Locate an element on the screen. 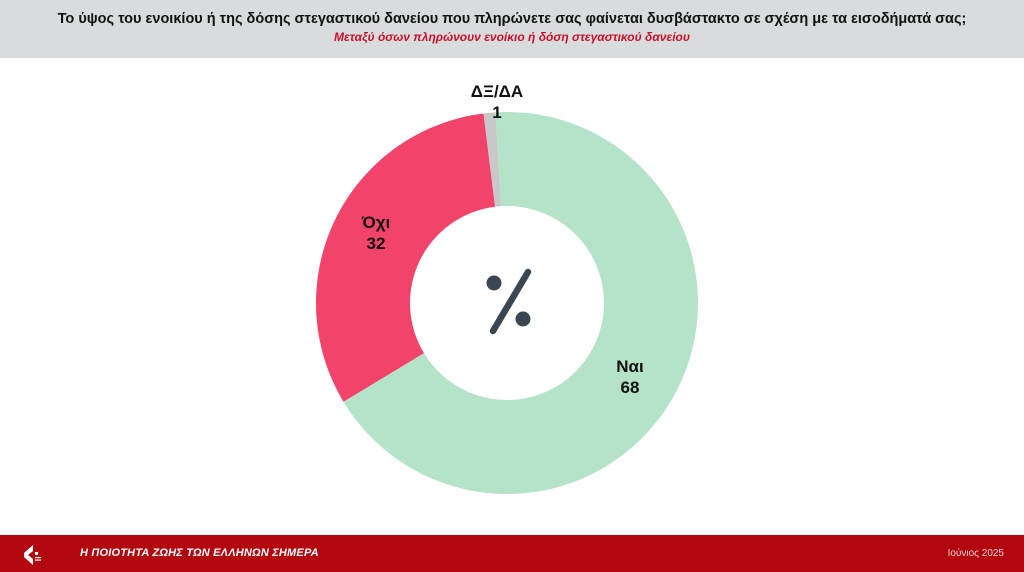  percent-symbol-icon is located at coordinates (509, 301).